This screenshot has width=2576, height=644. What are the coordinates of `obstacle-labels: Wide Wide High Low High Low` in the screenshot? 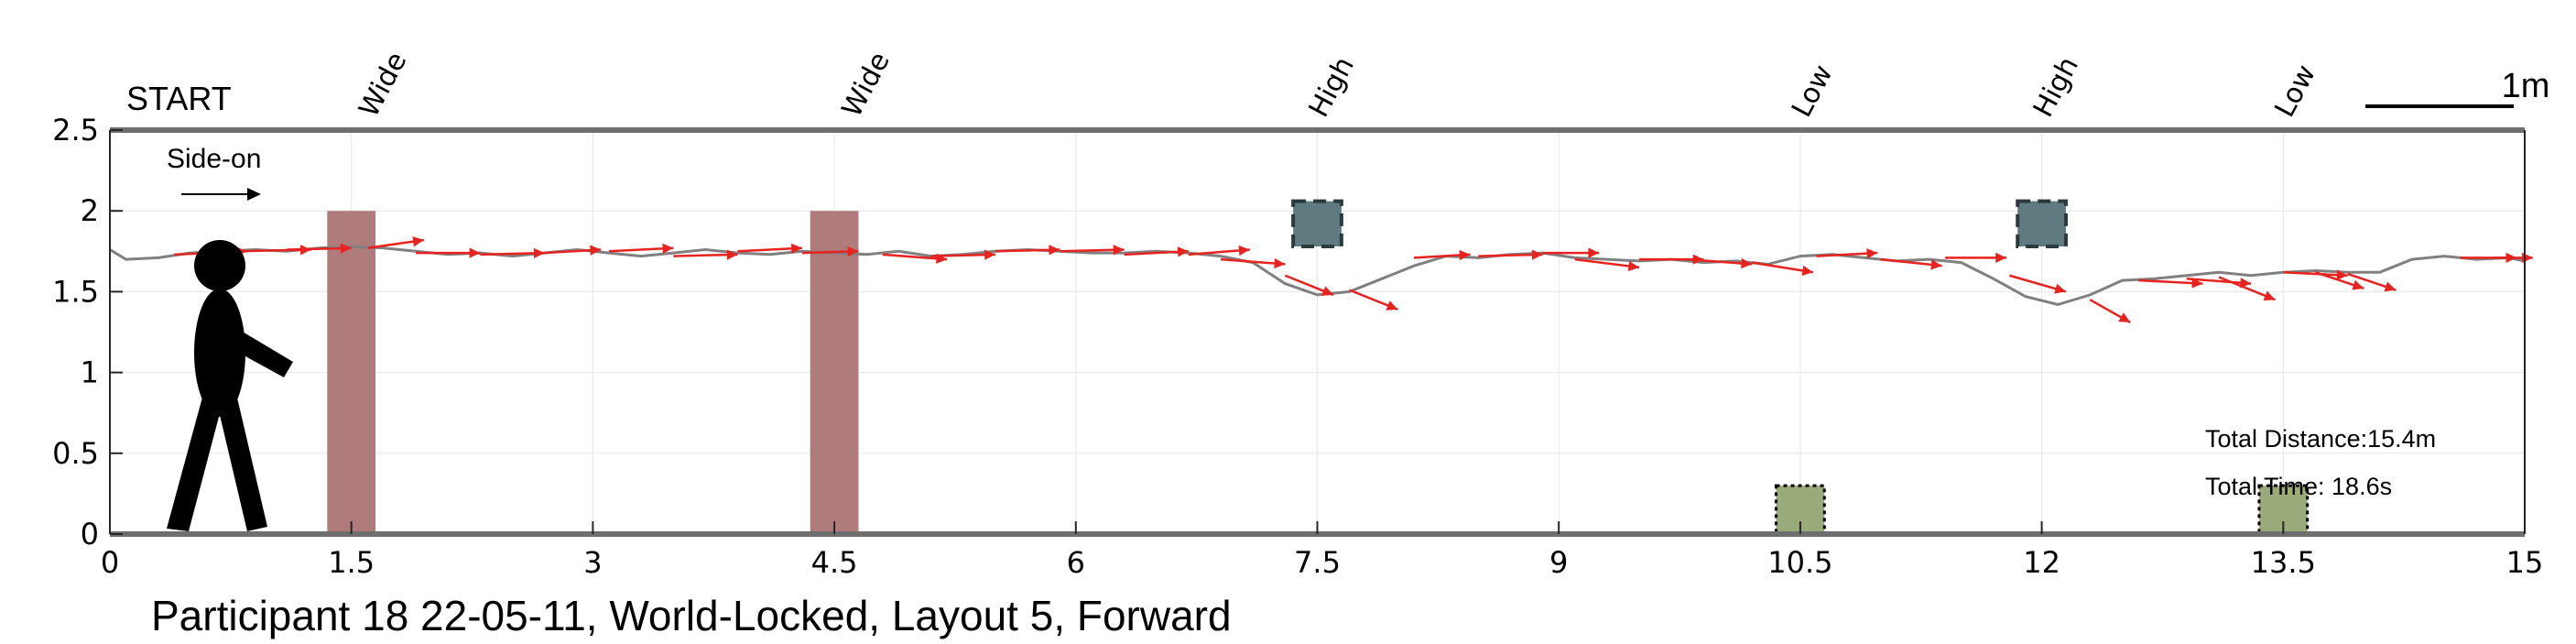 It's located at (1337, 85).